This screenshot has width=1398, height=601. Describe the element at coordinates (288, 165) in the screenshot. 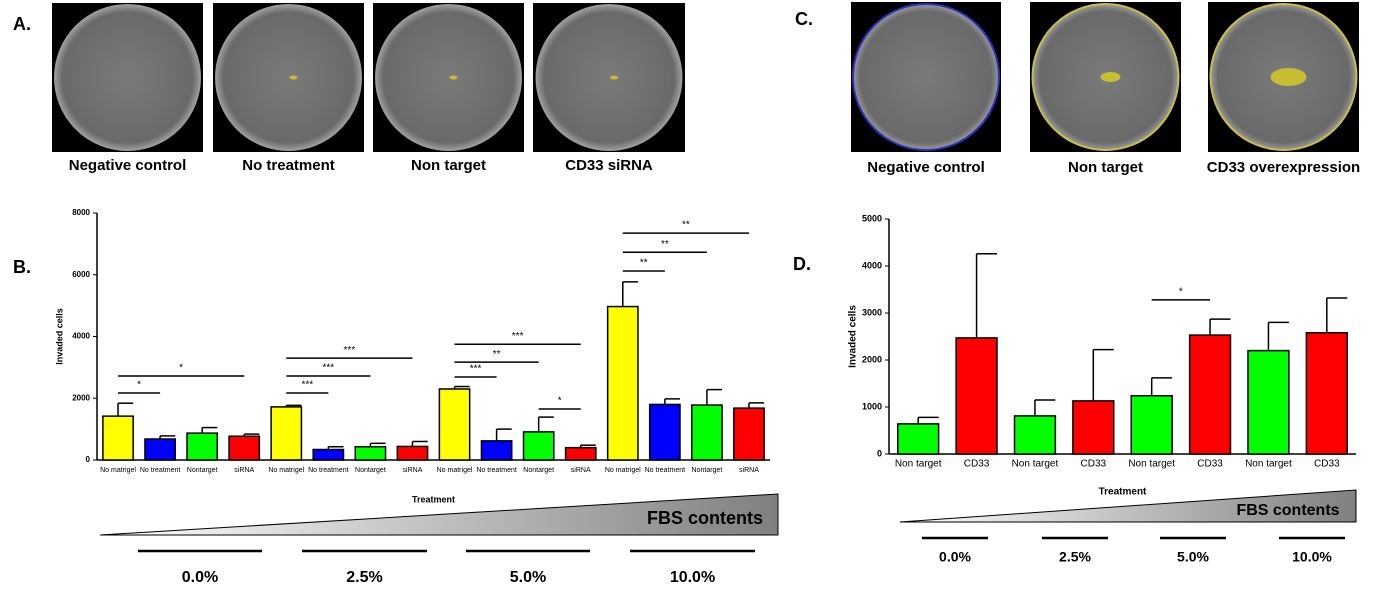

I see `image-caption: No treatment` at that location.